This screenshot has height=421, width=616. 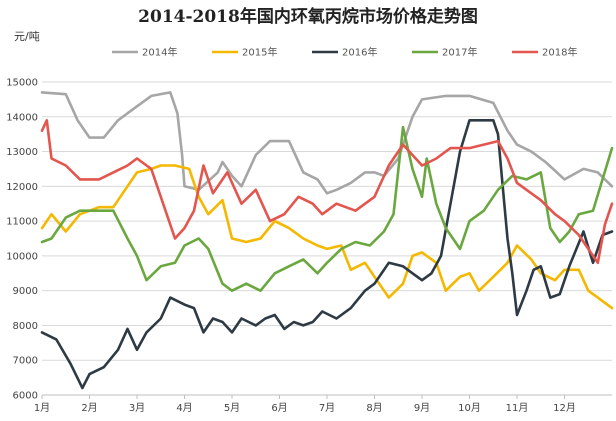 I want to click on x-tick-label: 10月, so click(x=469, y=408).